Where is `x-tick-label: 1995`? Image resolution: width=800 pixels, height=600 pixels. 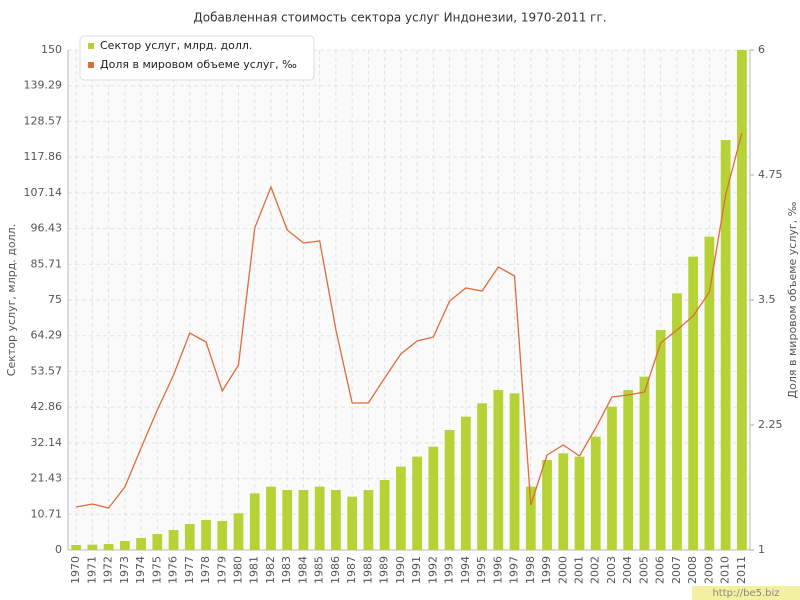 x-tick-label: 1995 is located at coordinates (481, 570).